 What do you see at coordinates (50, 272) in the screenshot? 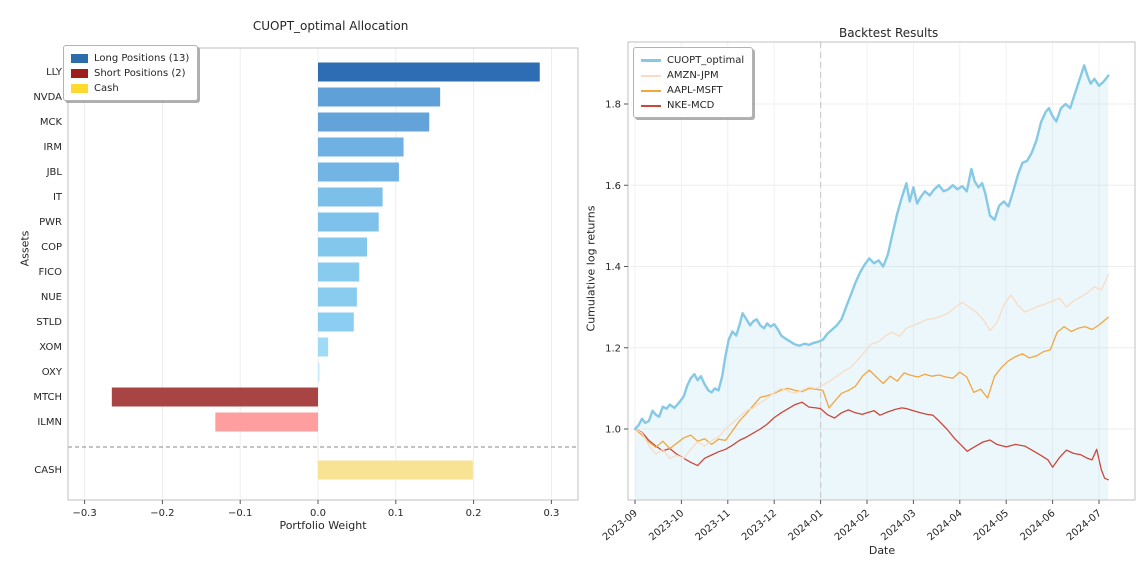
I see `ytick-label-fico: FICO` at bounding box center [50, 272].